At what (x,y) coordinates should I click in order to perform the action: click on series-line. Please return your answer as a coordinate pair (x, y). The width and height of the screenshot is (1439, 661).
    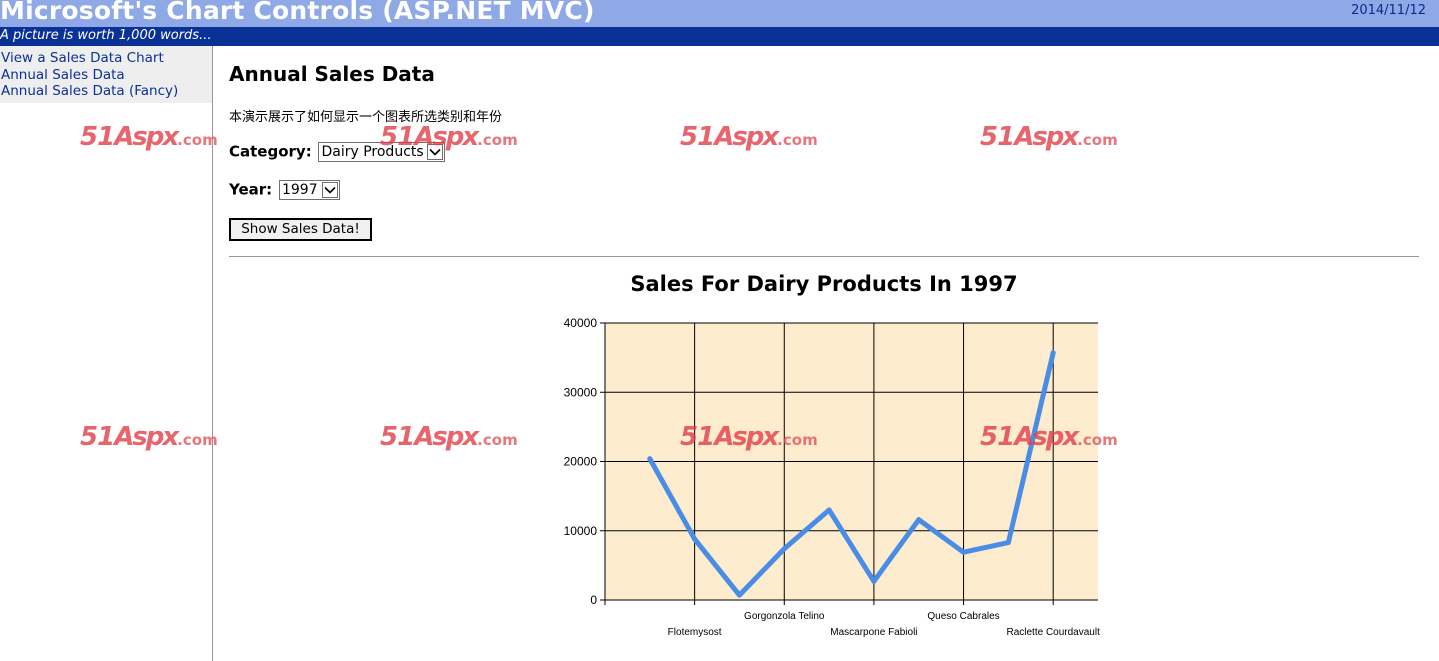
    Looking at the image, I should click on (851, 474).